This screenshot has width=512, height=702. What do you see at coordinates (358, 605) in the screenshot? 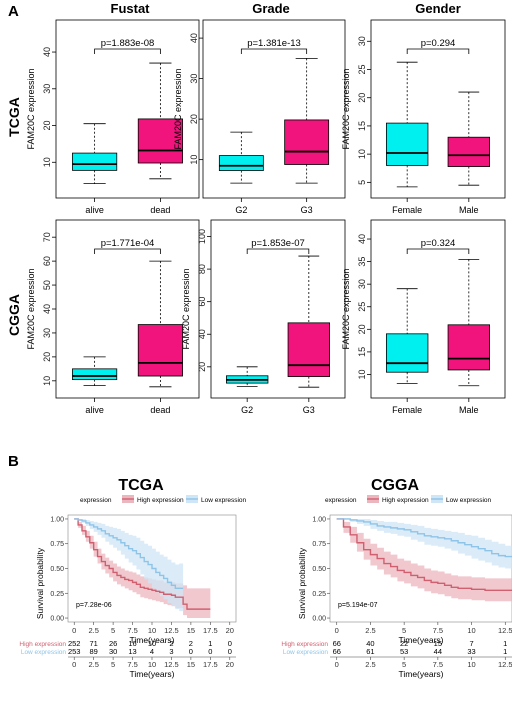
I see `p-value-label: p=5.194e-07` at bounding box center [358, 605].